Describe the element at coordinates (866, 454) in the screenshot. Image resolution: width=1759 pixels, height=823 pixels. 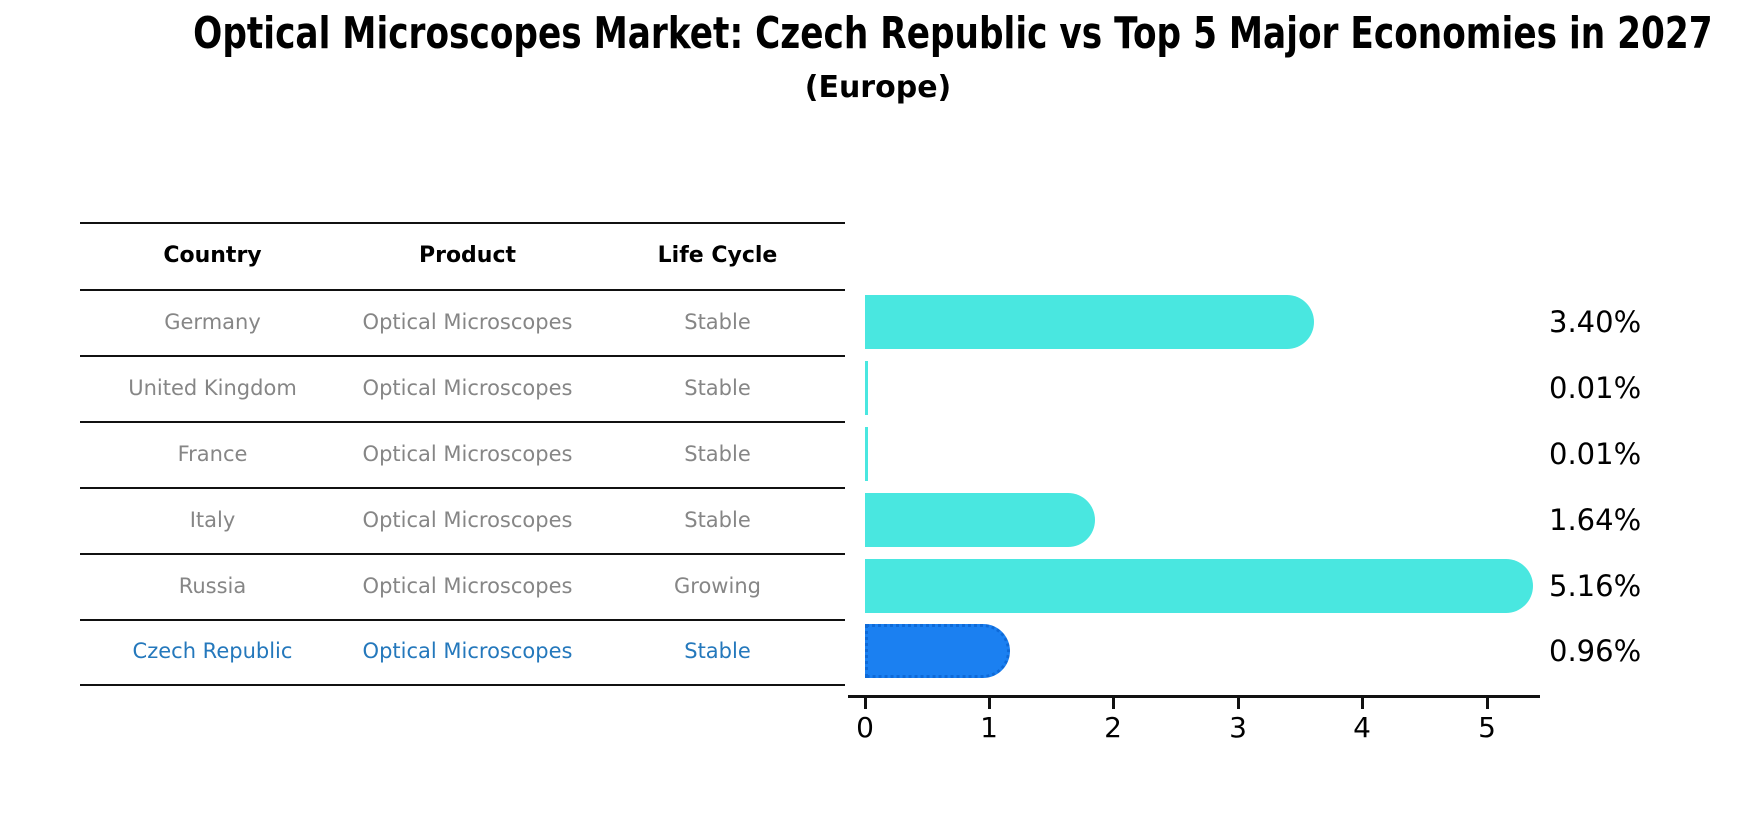
I see `bar-france` at that location.